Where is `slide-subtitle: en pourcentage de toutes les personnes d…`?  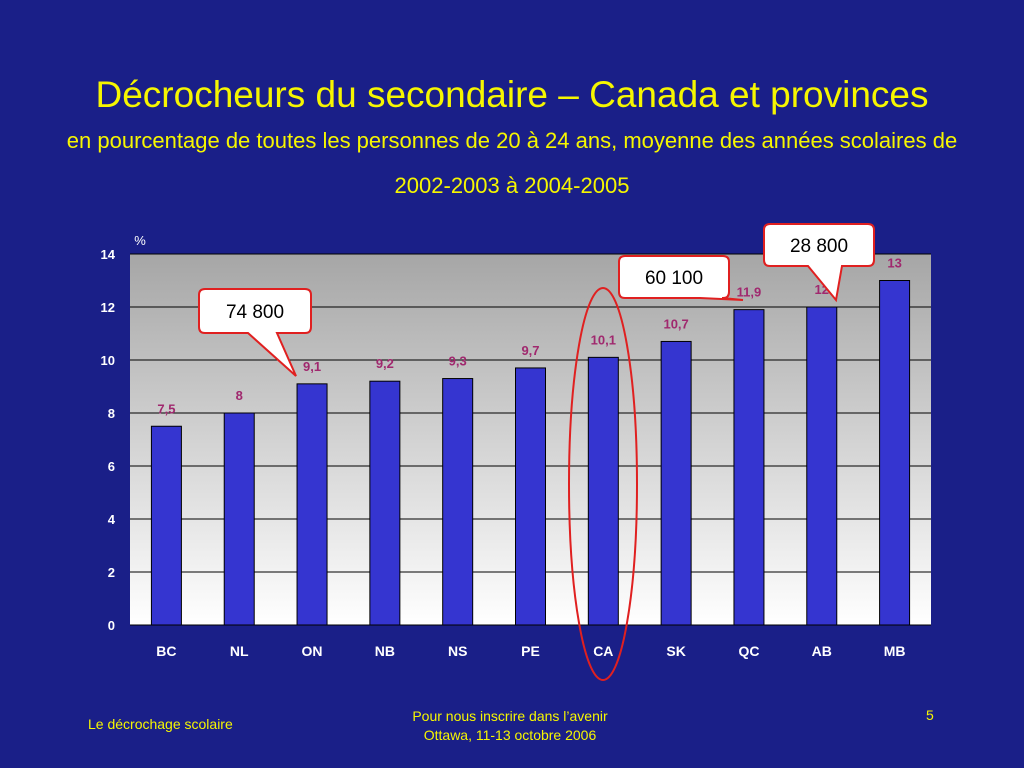
slide-subtitle: en pourcentage de toutes les personnes d… is located at coordinates (512, 163).